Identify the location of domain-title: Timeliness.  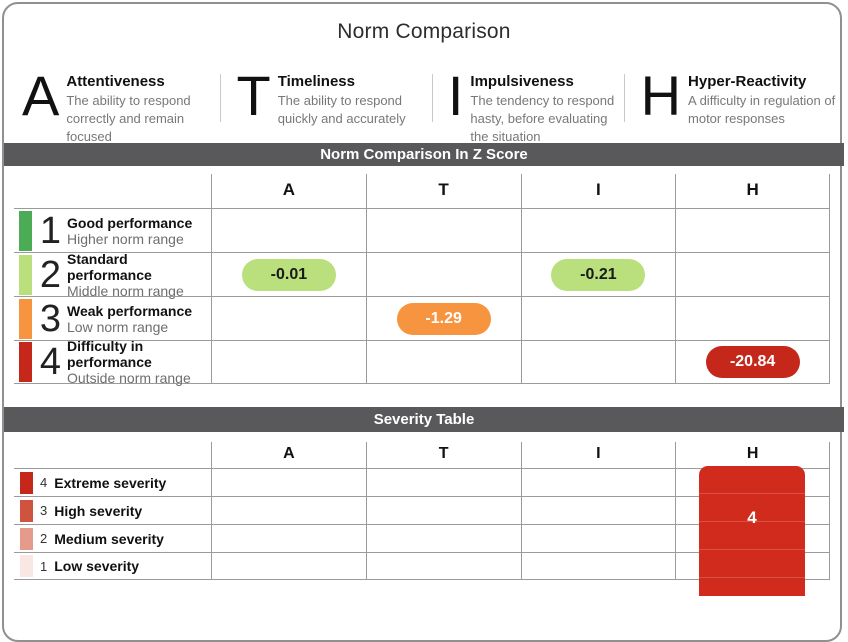
(353, 81).